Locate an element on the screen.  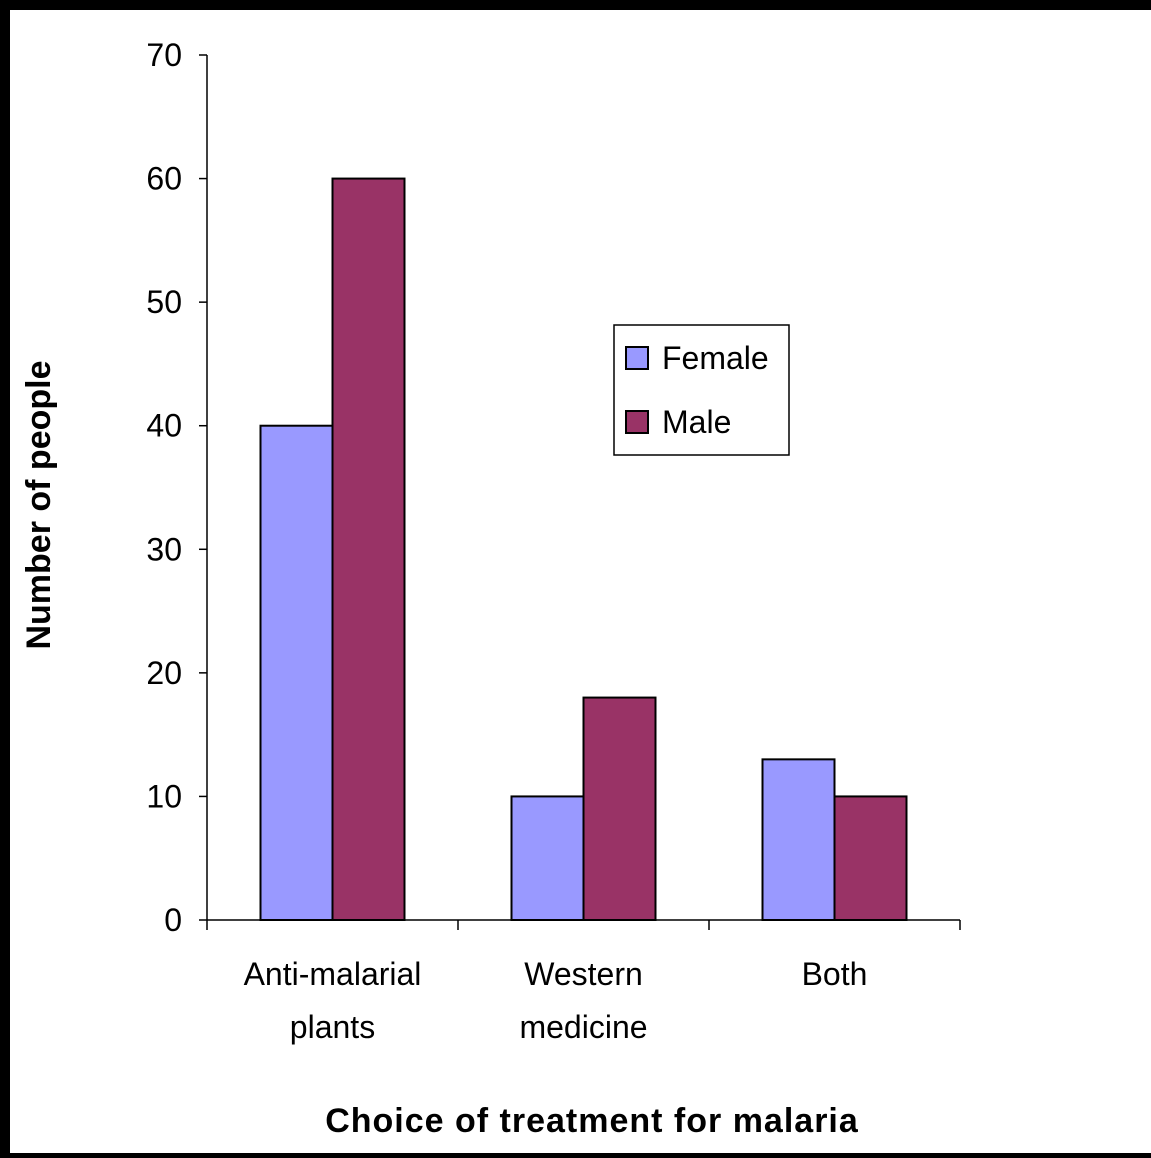
x-category-label: Western is located at coordinates (583, 974).